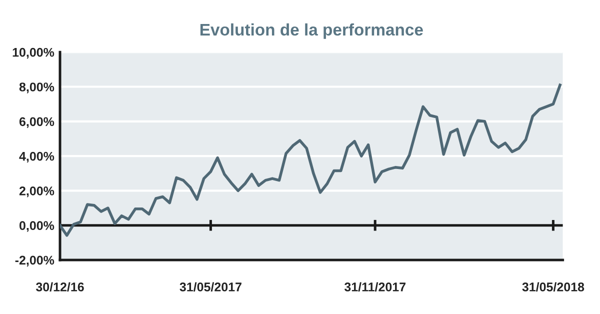 This screenshot has width=600, height=314. Describe the element at coordinates (311, 31) in the screenshot. I see `chart-title: Evolution de la performance` at that location.